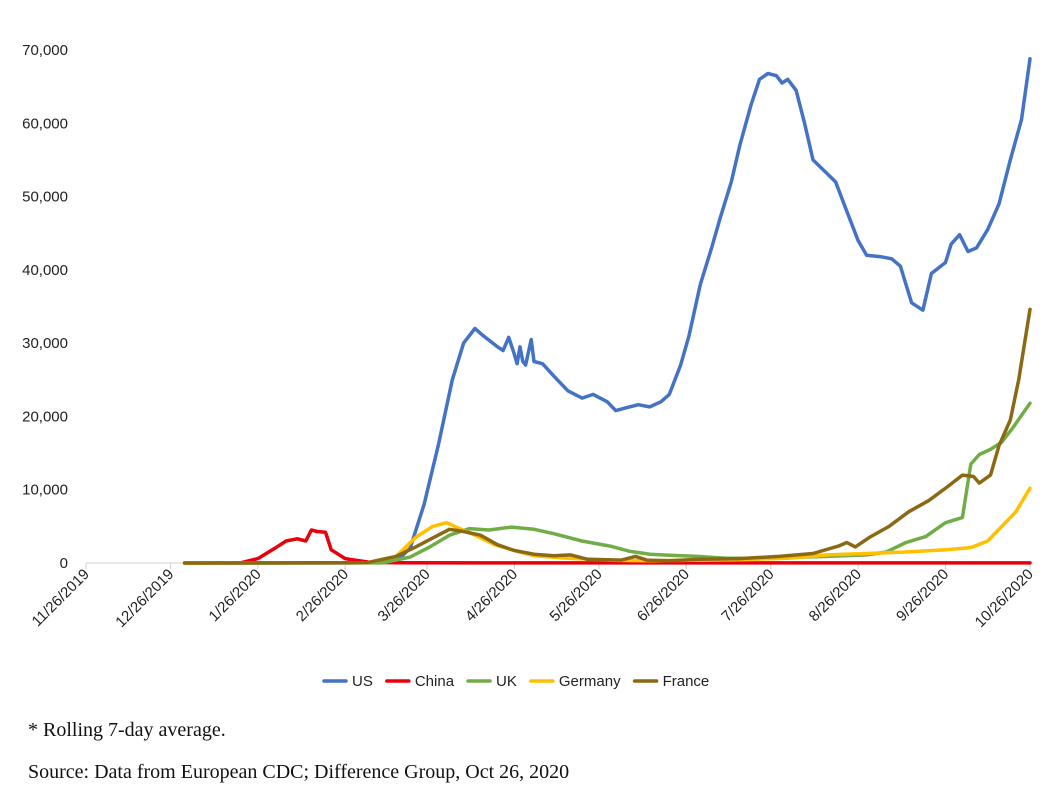 The width and height of the screenshot is (1063, 794). Describe the element at coordinates (362, 681) in the screenshot. I see `legend-label-us: US` at that location.